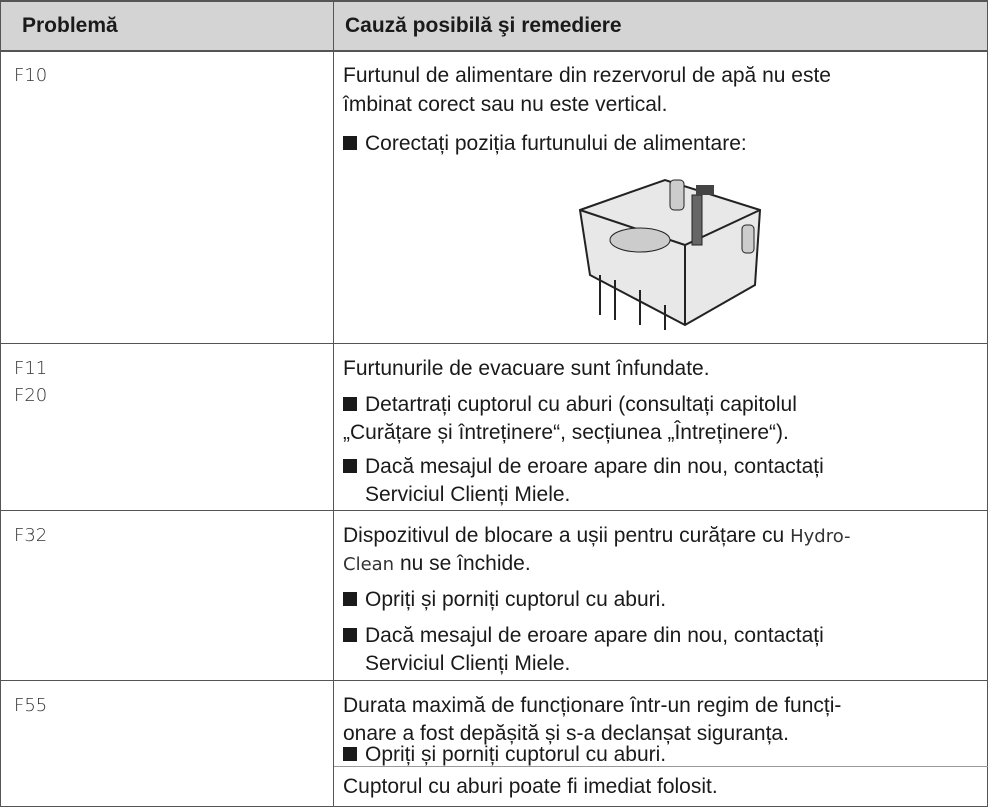  I want to click on header-background, so click(494, 25).